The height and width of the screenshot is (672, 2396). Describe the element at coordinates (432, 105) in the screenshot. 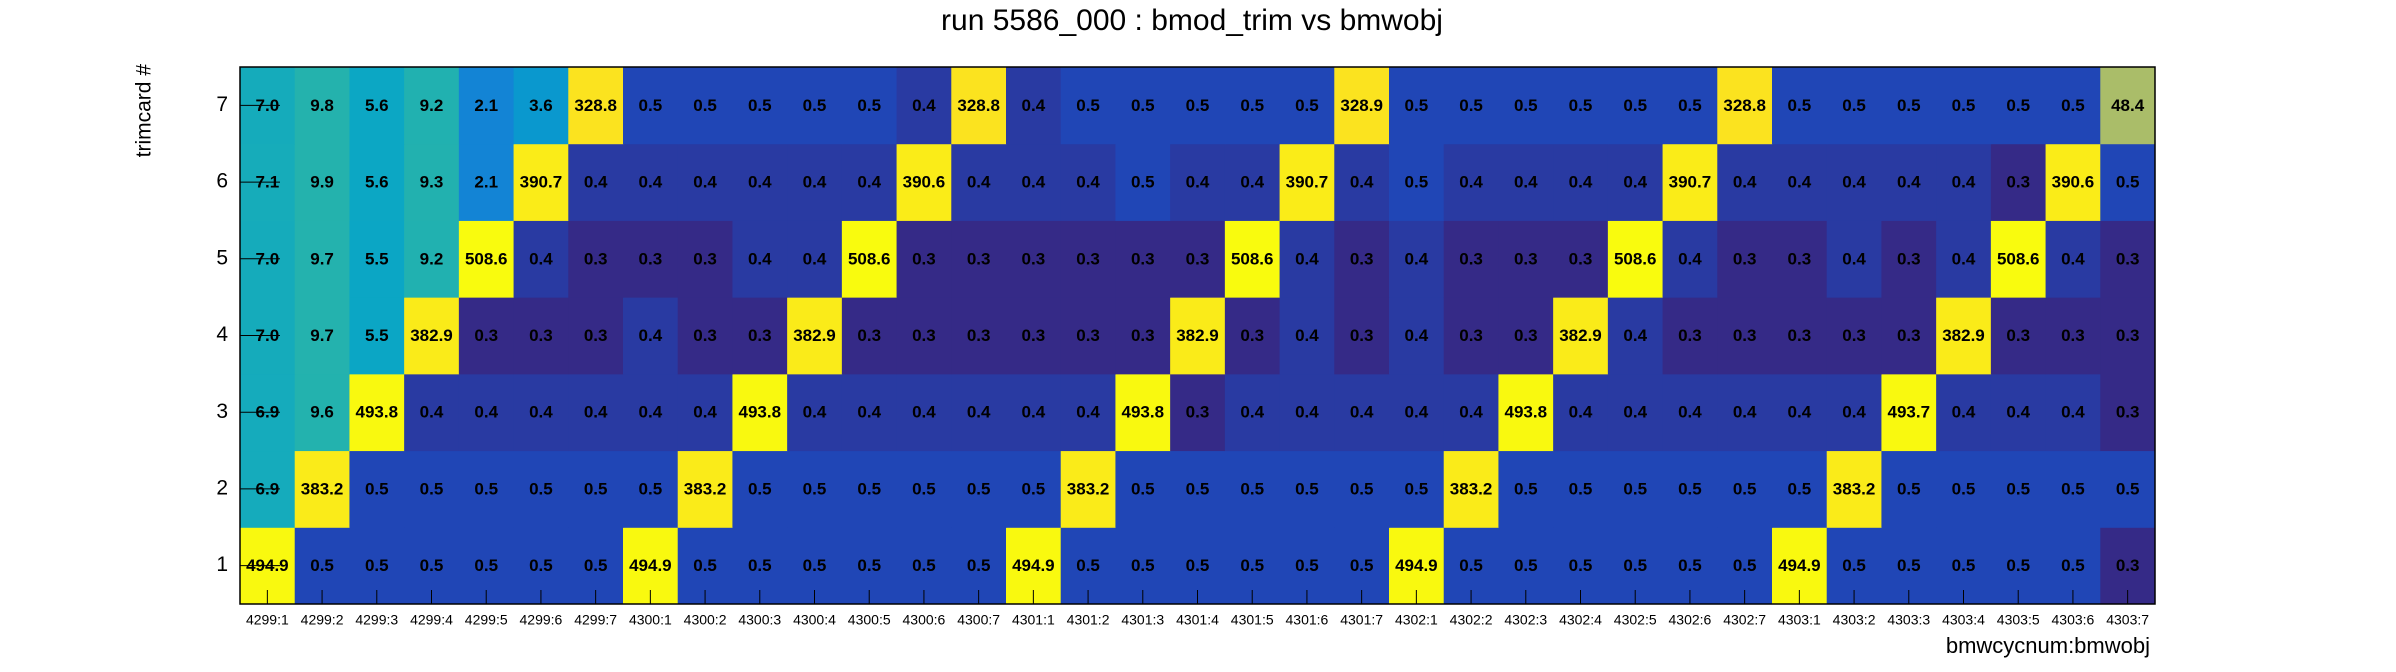

I see `cell-label: 9.2` at that location.